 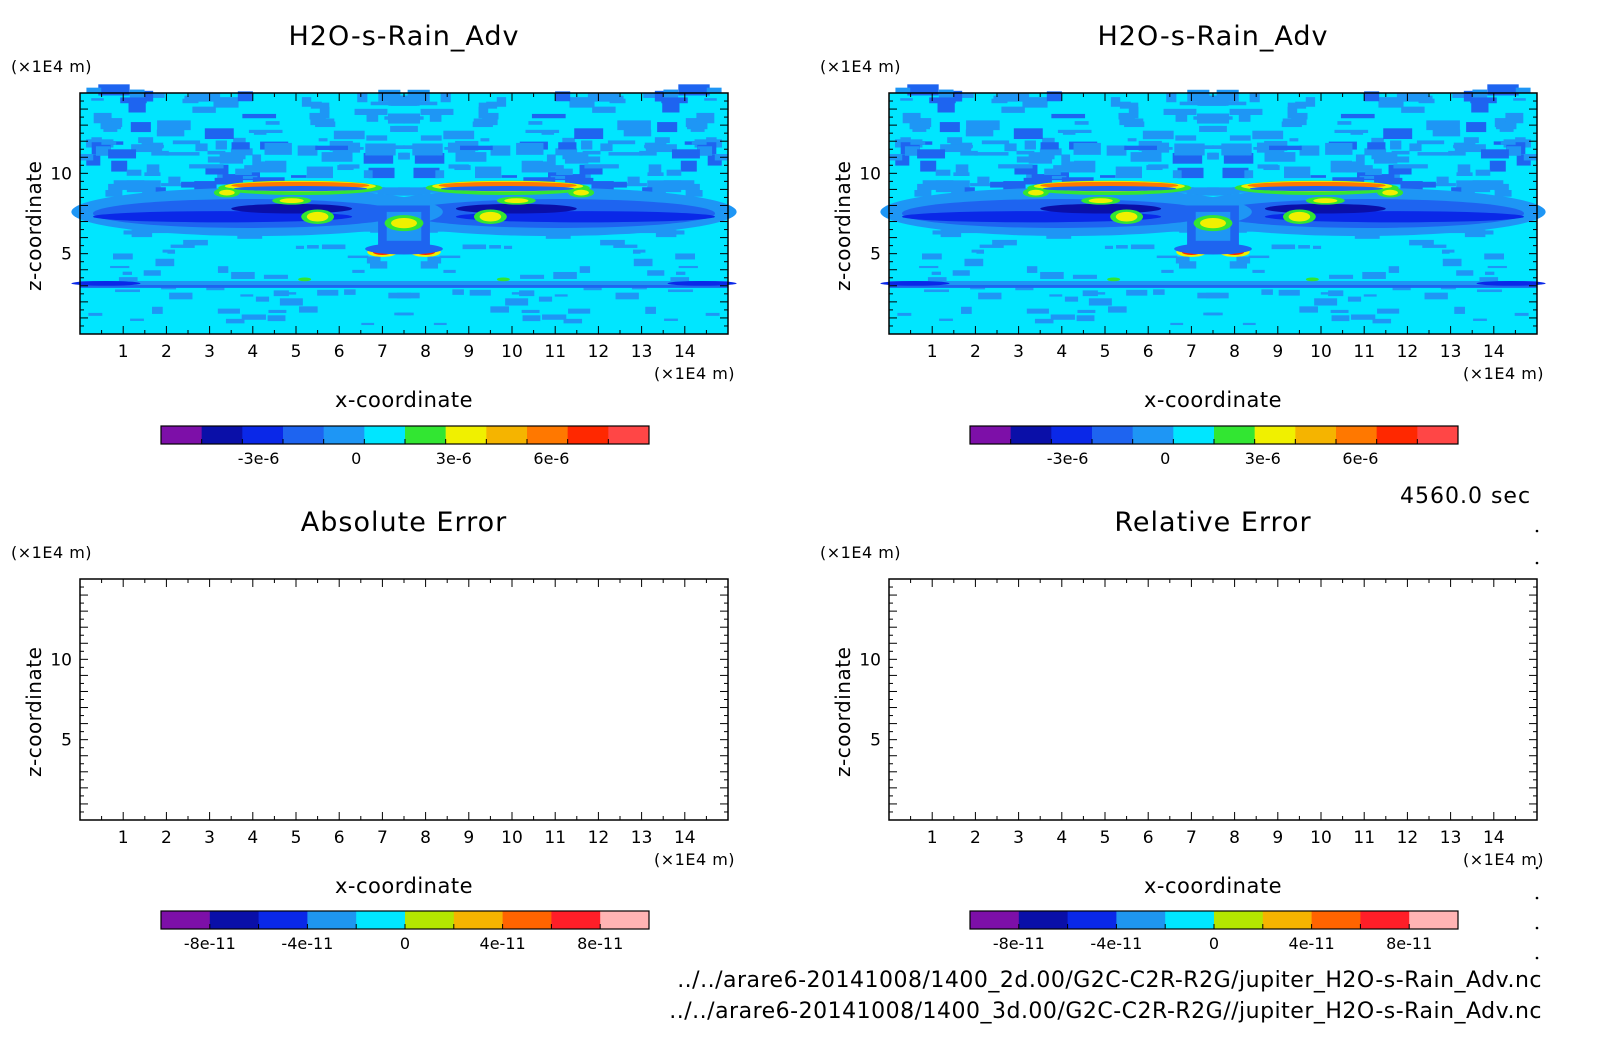 What do you see at coordinates (551, 458) in the screenshot?
I see `colorbar-label: 6e-6` at bounding box center [551, 458].